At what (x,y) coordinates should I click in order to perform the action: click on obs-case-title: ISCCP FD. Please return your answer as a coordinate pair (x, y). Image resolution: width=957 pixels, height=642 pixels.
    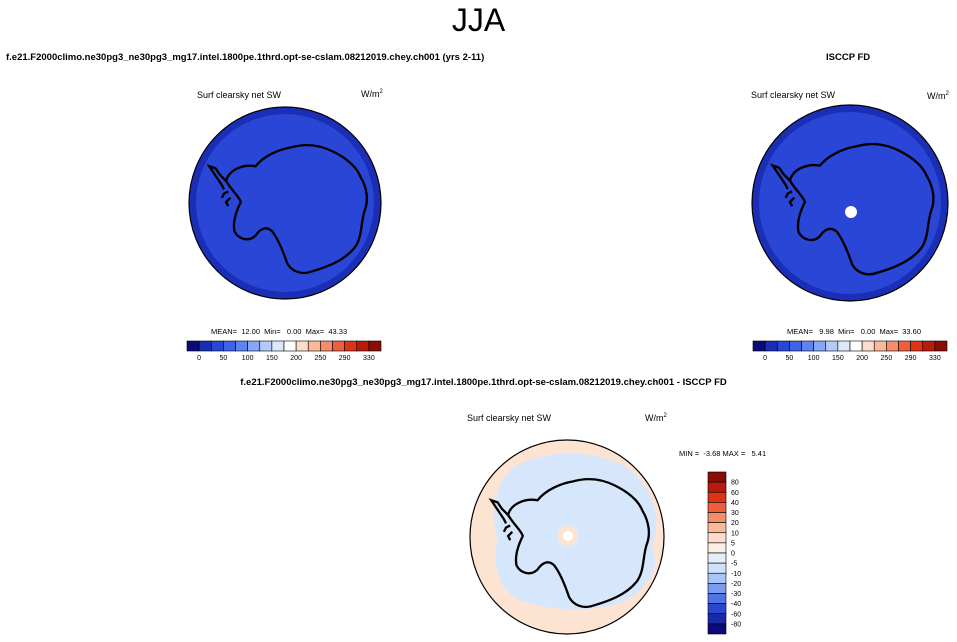
    Looking at the image, I should click on (848, 57).